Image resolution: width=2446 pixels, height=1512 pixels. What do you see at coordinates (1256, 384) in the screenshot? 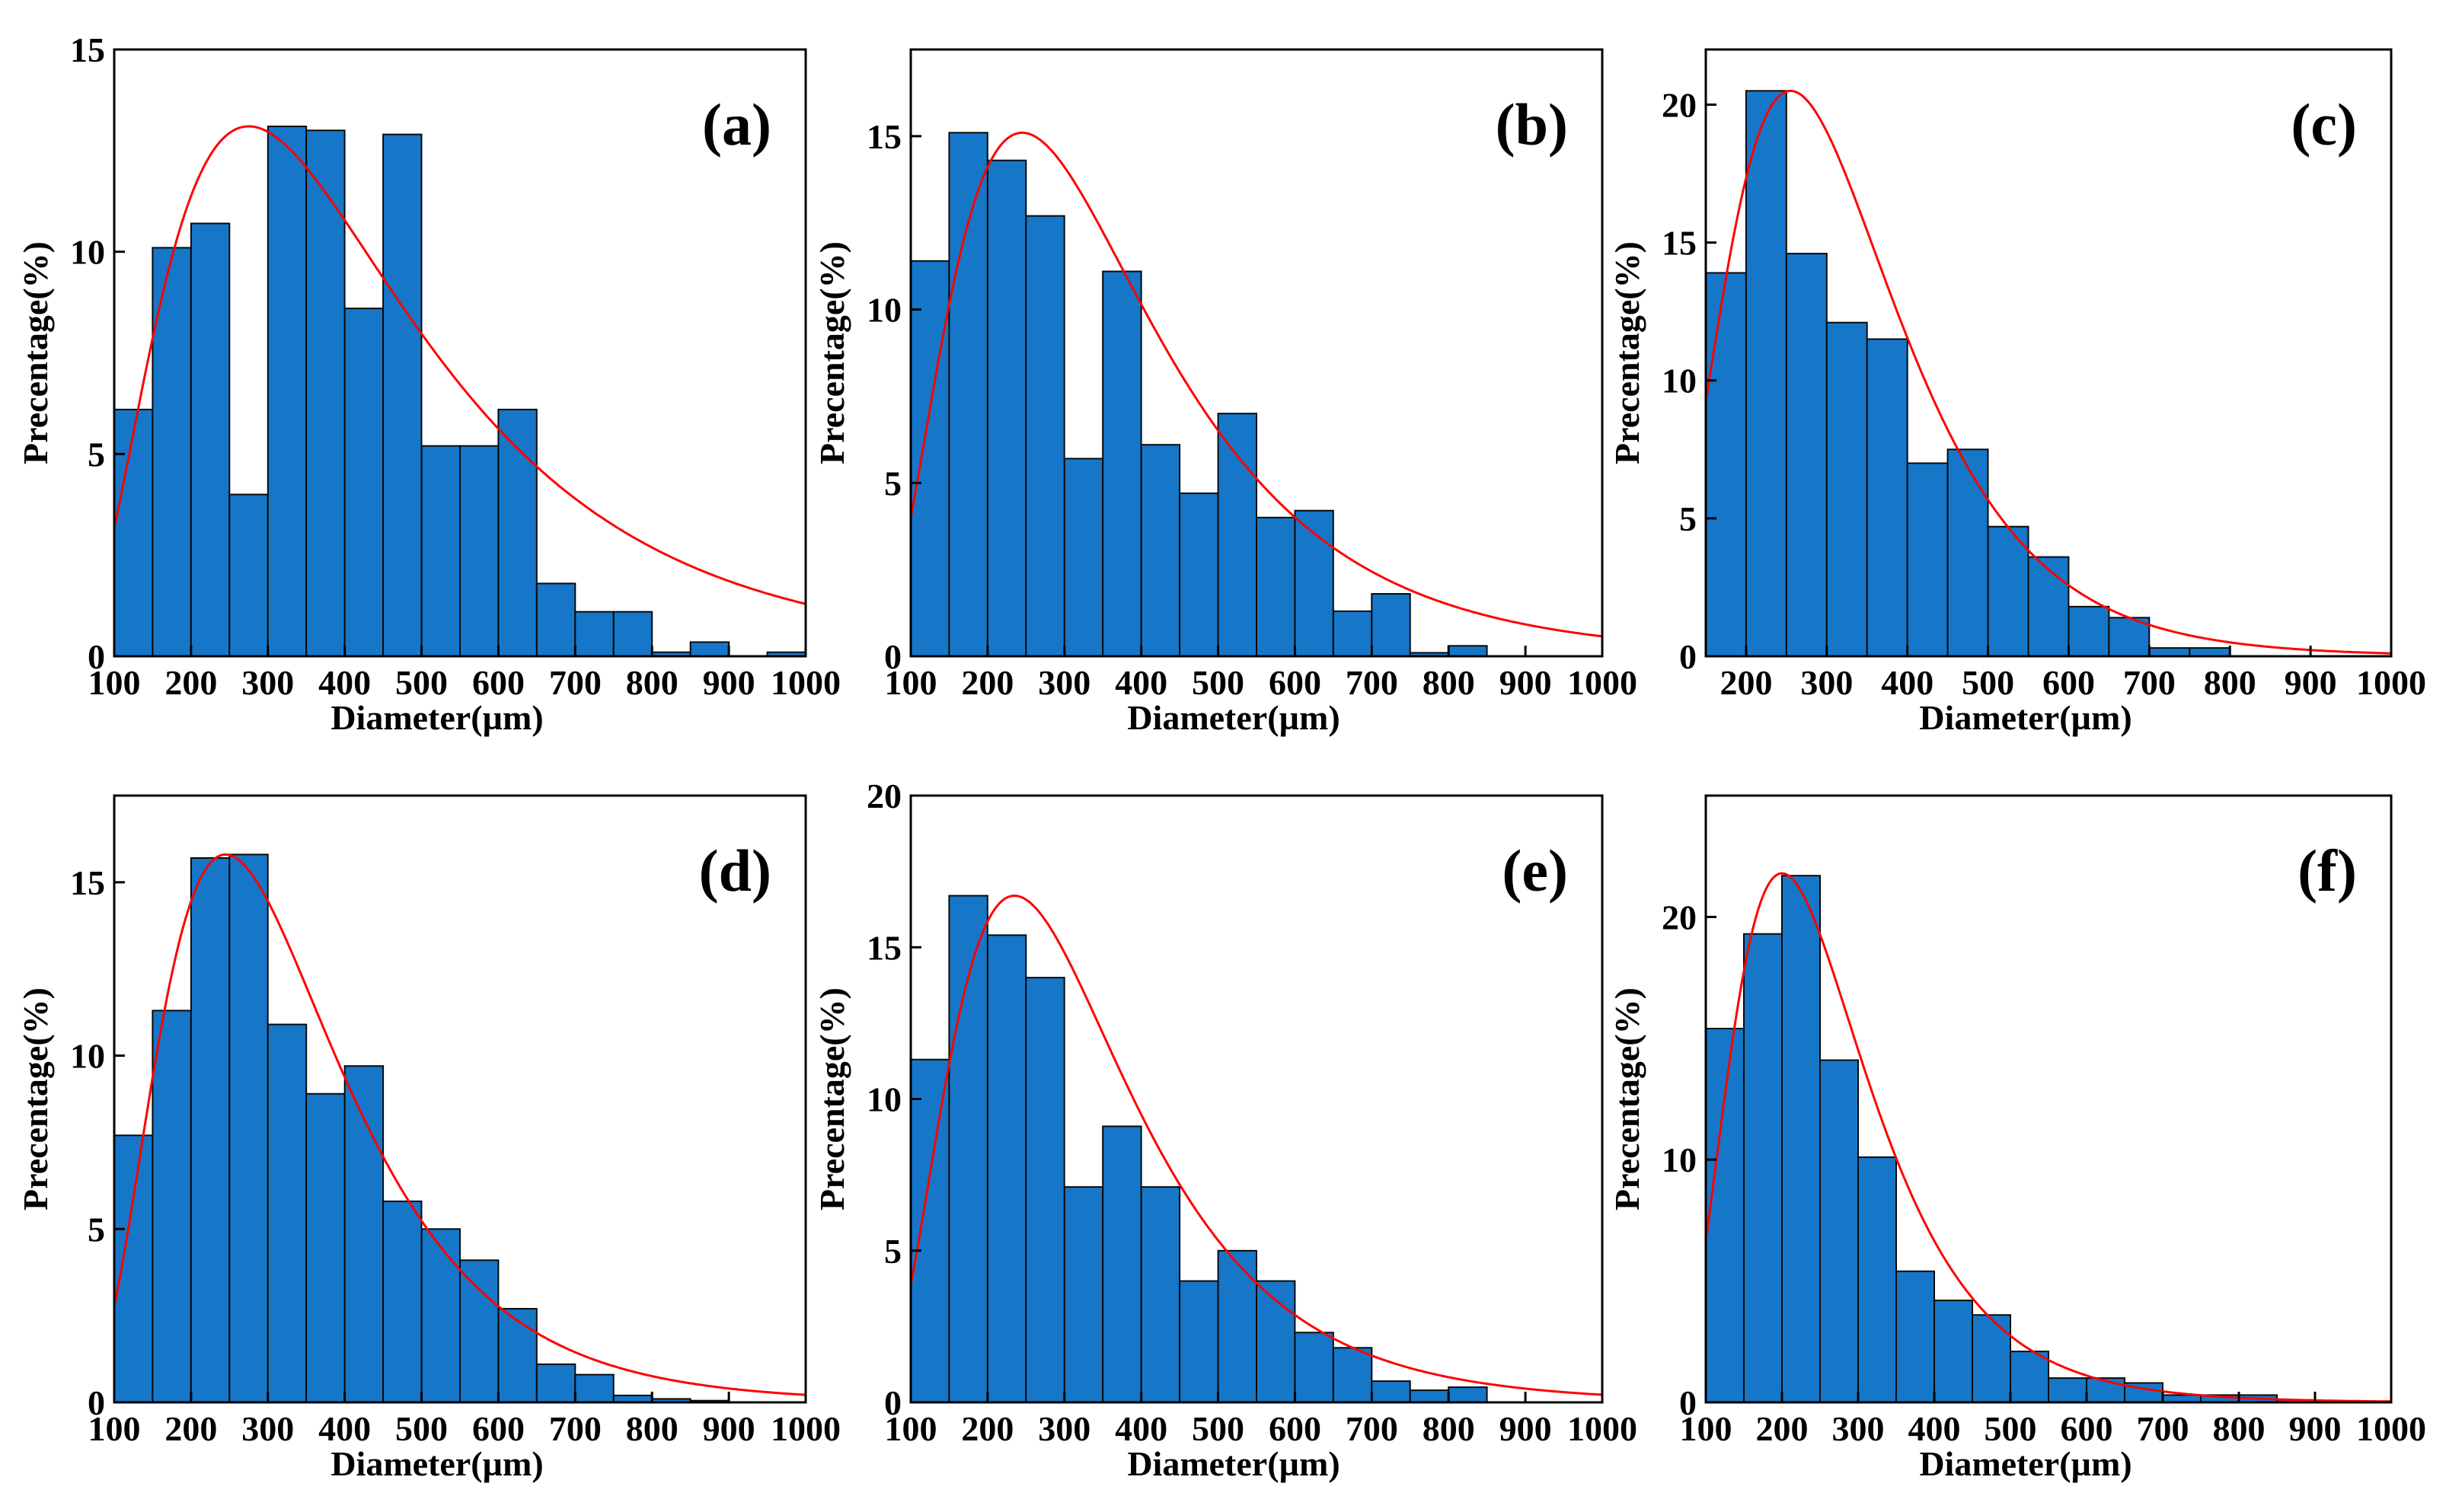
I see `lognormal-fit-curve` at bounding box center [1256, 384].